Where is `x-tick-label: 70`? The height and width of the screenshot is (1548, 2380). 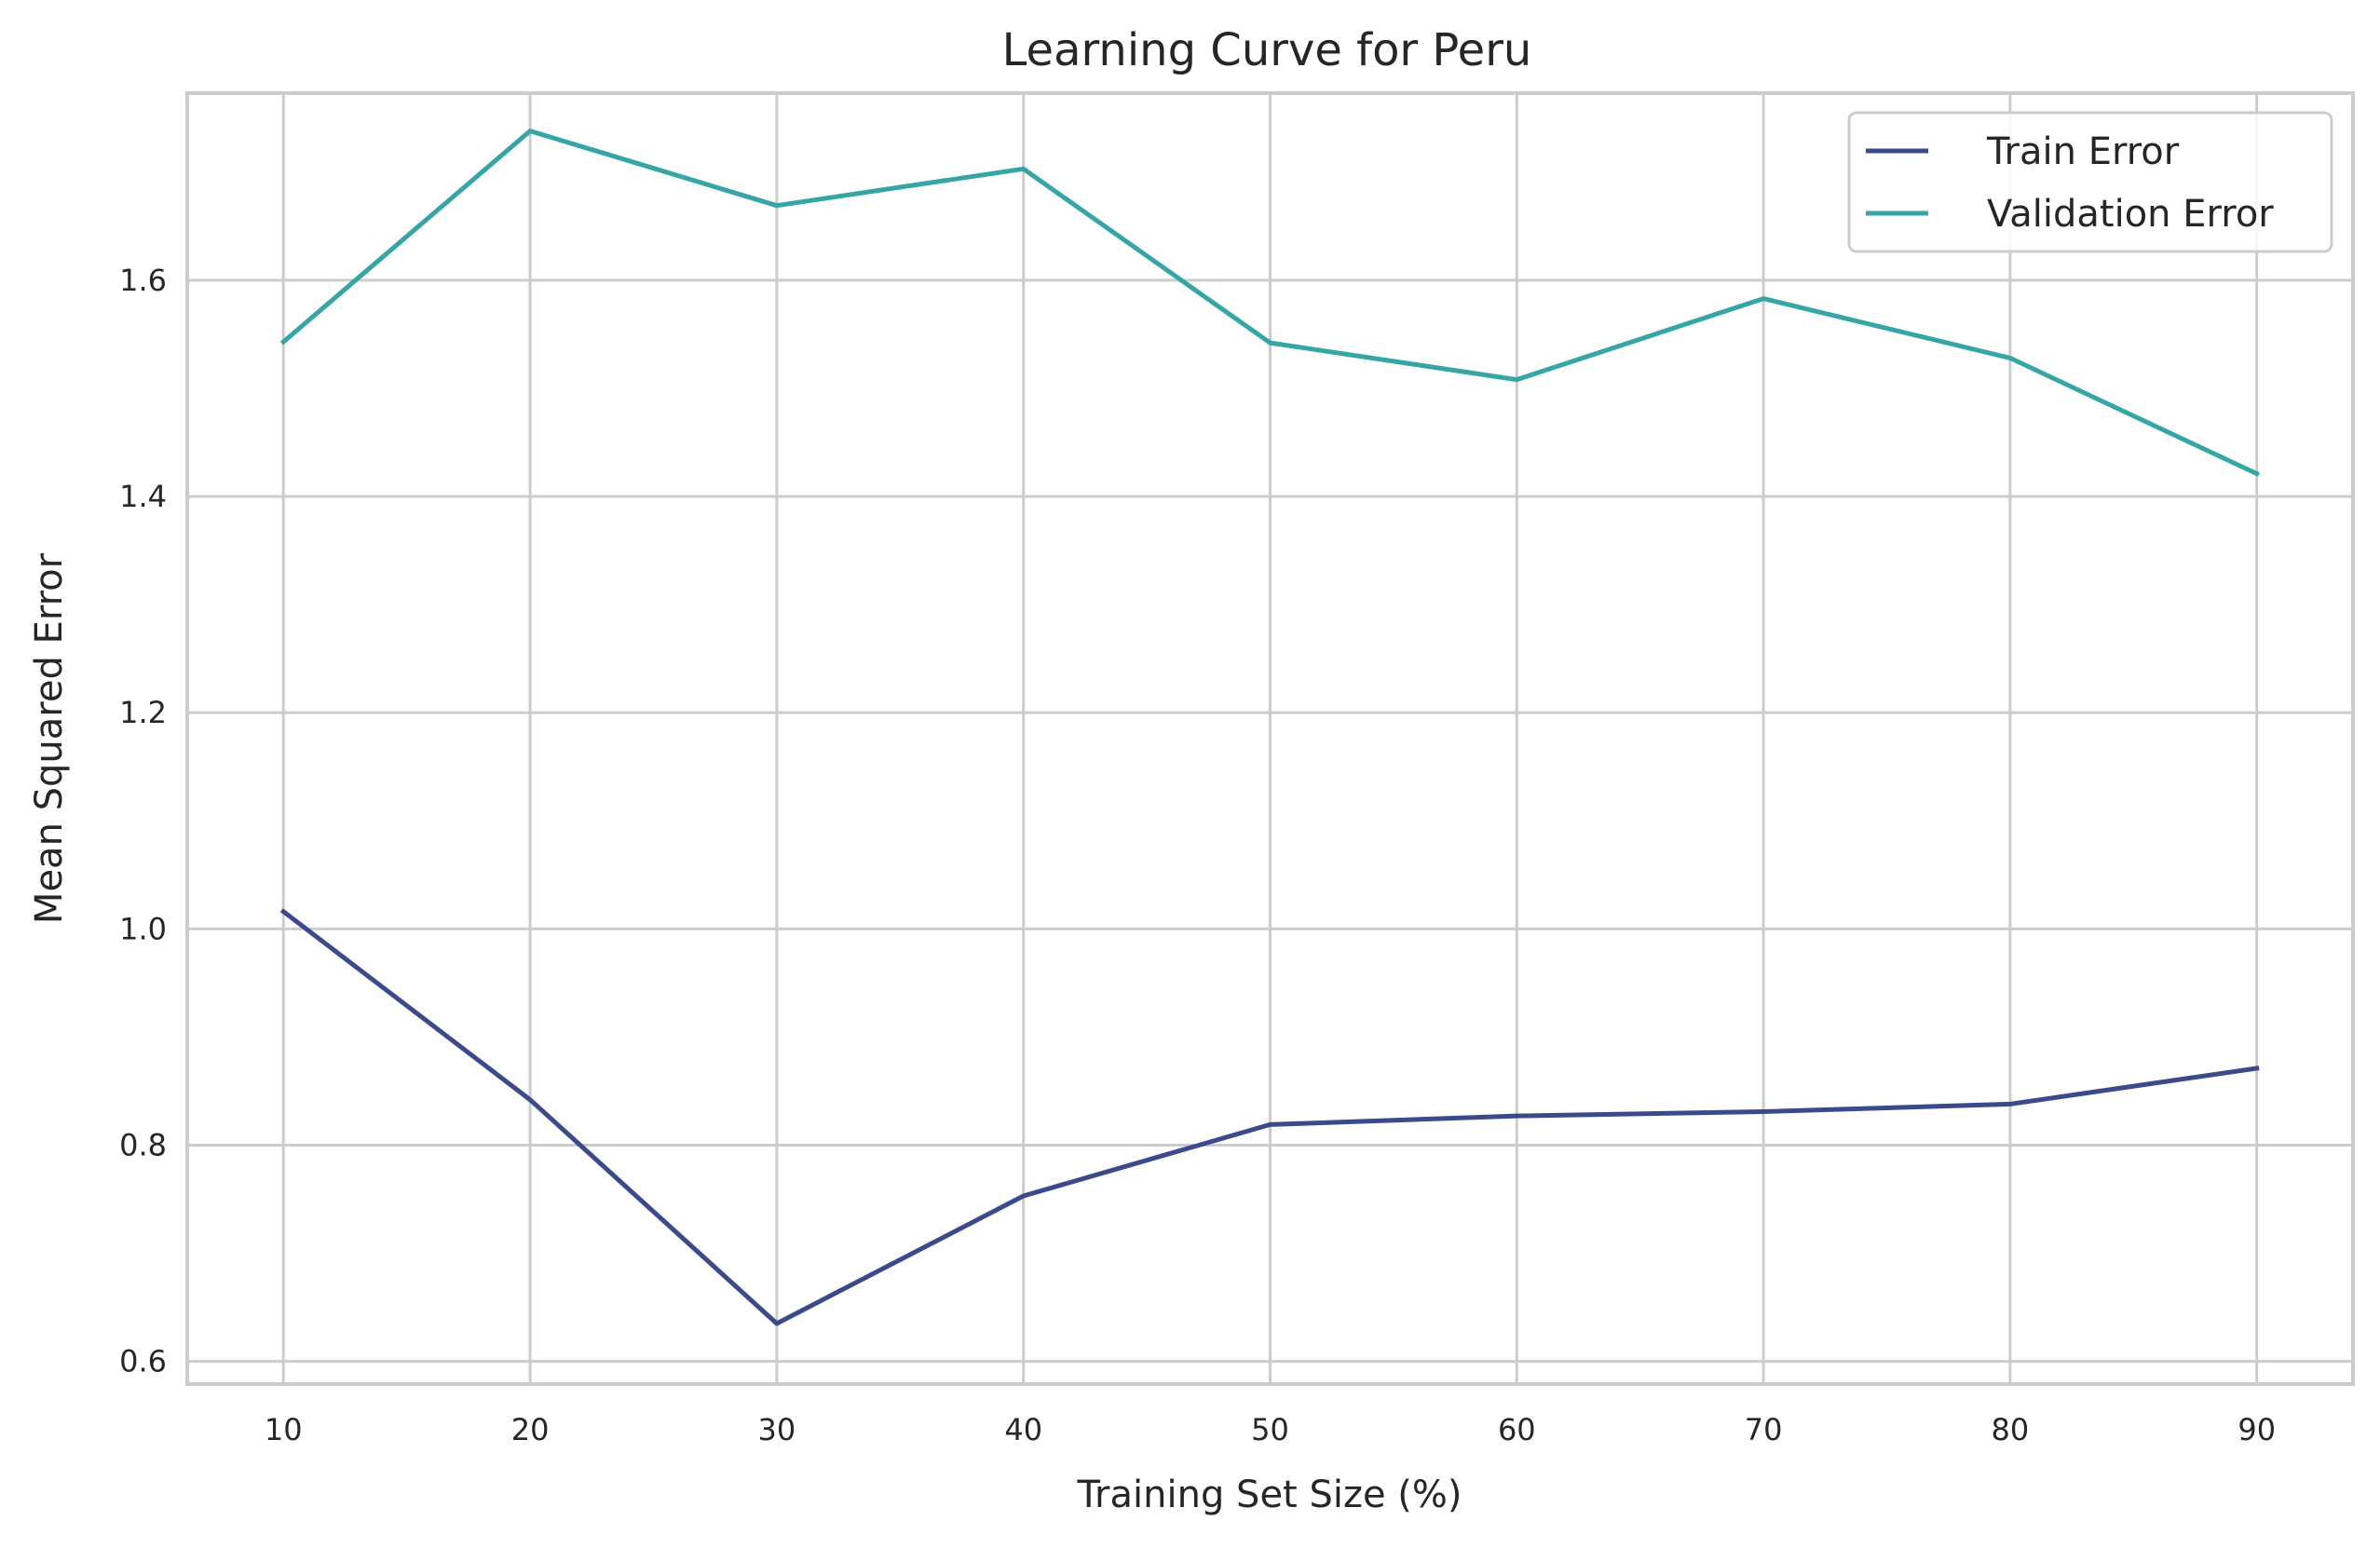 x-tick-label: 70 is located at coordinates (1764, 1429).